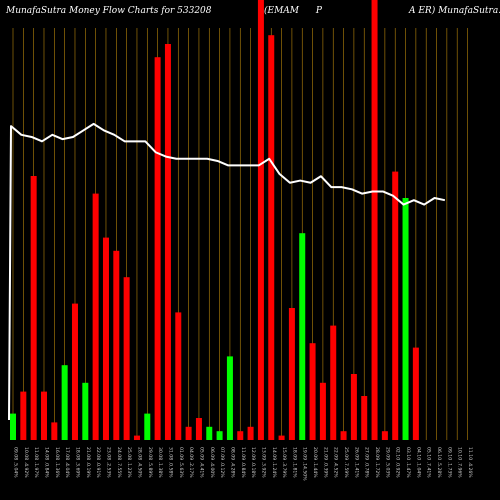 The image size is (500, 500). Describe the element at coordinates (325, 462) in the screenshot. I see `x-tick-label: 21.09 .0.39%` at that location.